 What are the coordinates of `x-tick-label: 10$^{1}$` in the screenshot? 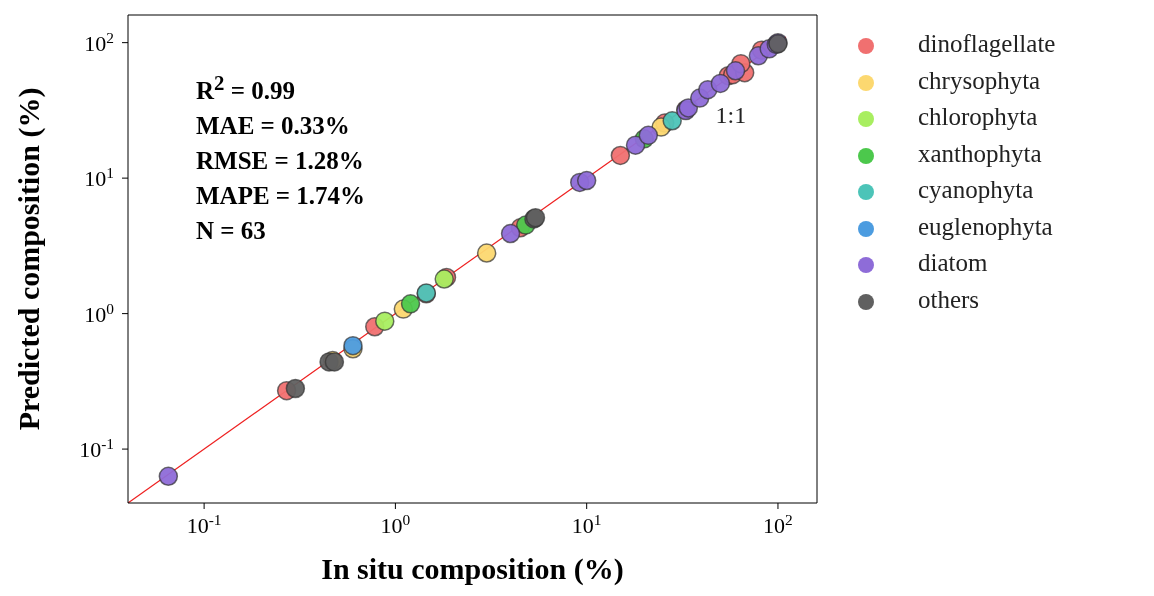 It's located at (586, 524).